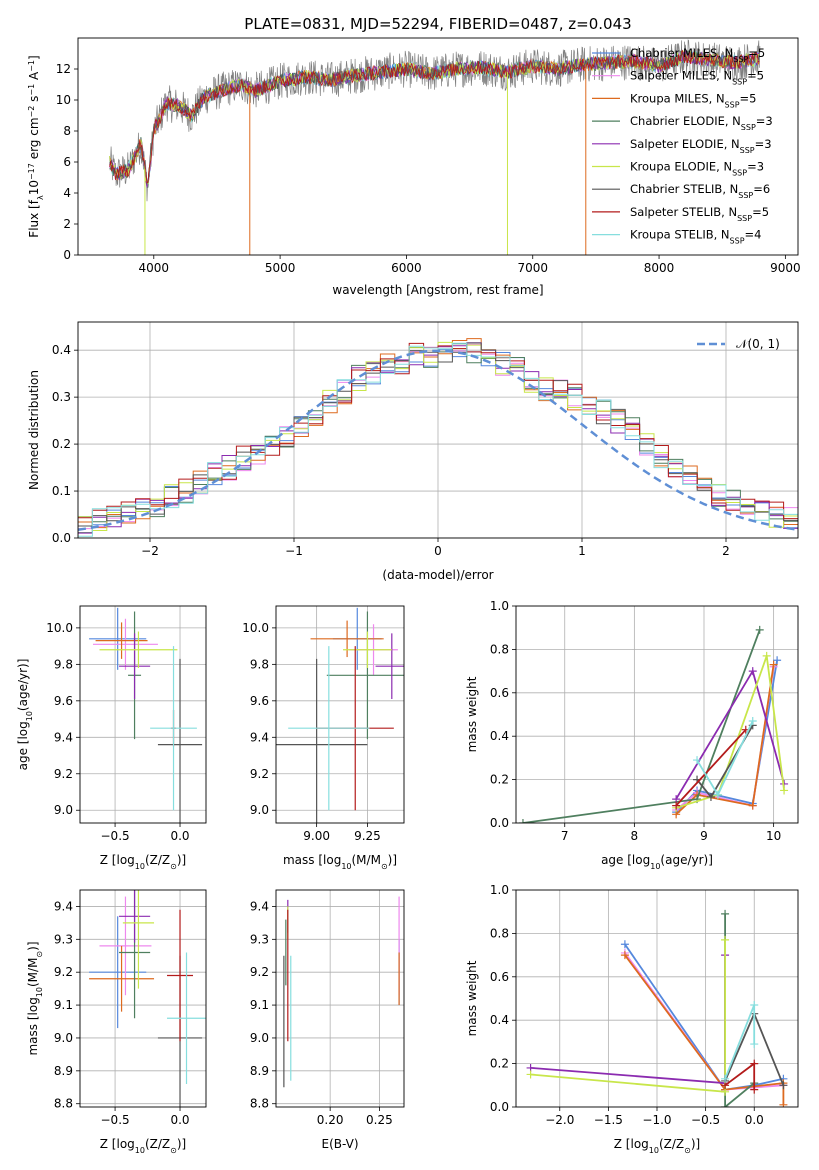 This screenshot has width=819, height=1170. What do you see at coordinates (157, 1144) in the screenshot?
I see `label-part: (Z/Z` at bounding box center [157, 1144].